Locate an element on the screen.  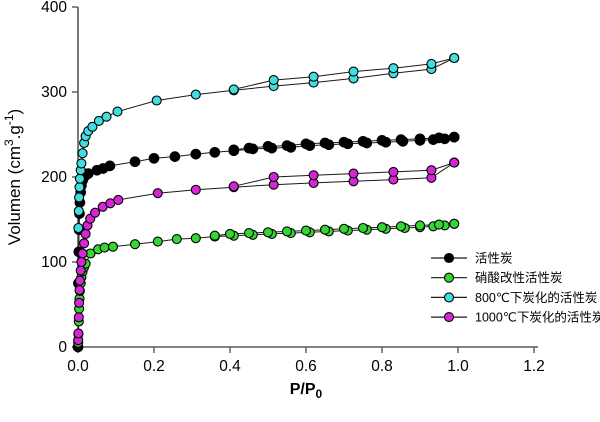
legend-item-label: 硝酸改性活性炭 is located at coordinates (519, 277).